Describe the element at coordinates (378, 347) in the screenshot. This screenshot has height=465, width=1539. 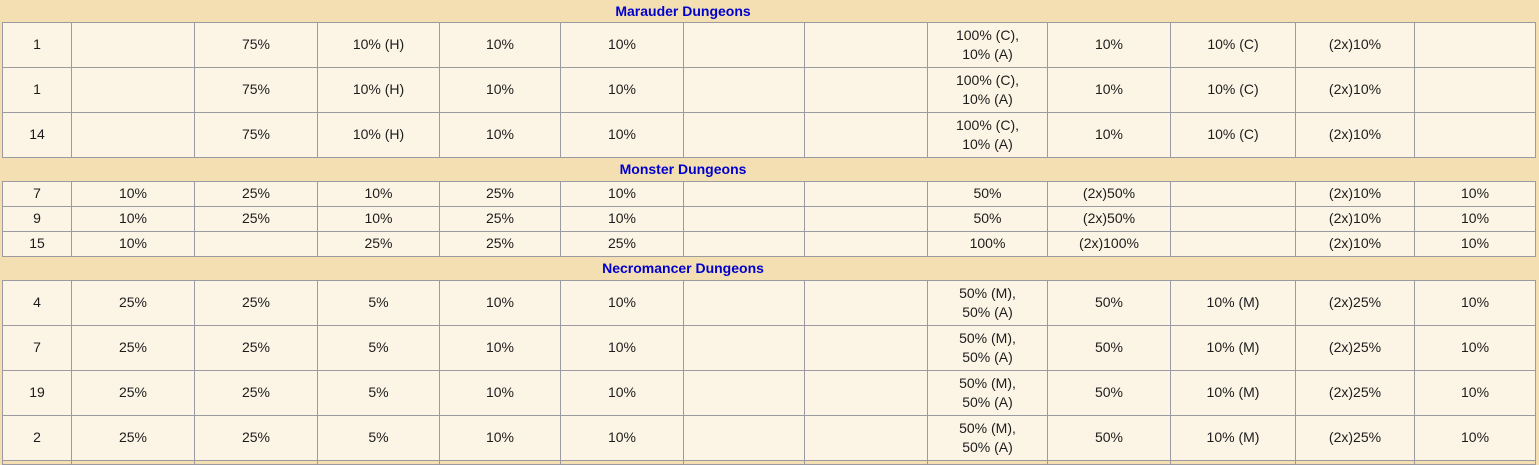
I see `value-cell: 5%` at that location.